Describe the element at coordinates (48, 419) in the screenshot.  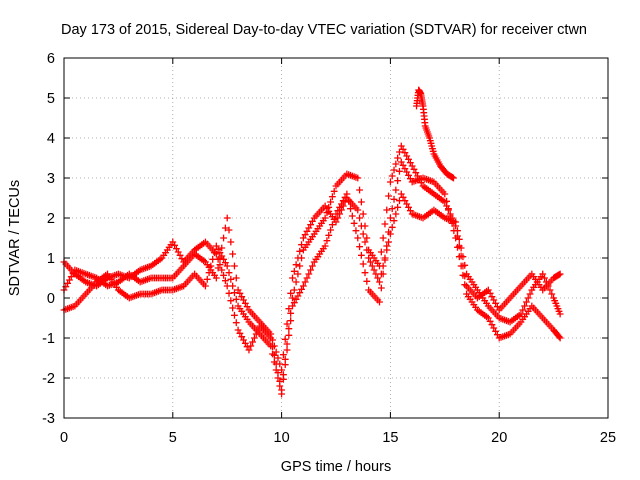
I see `y-tick-label: -3` at that location.